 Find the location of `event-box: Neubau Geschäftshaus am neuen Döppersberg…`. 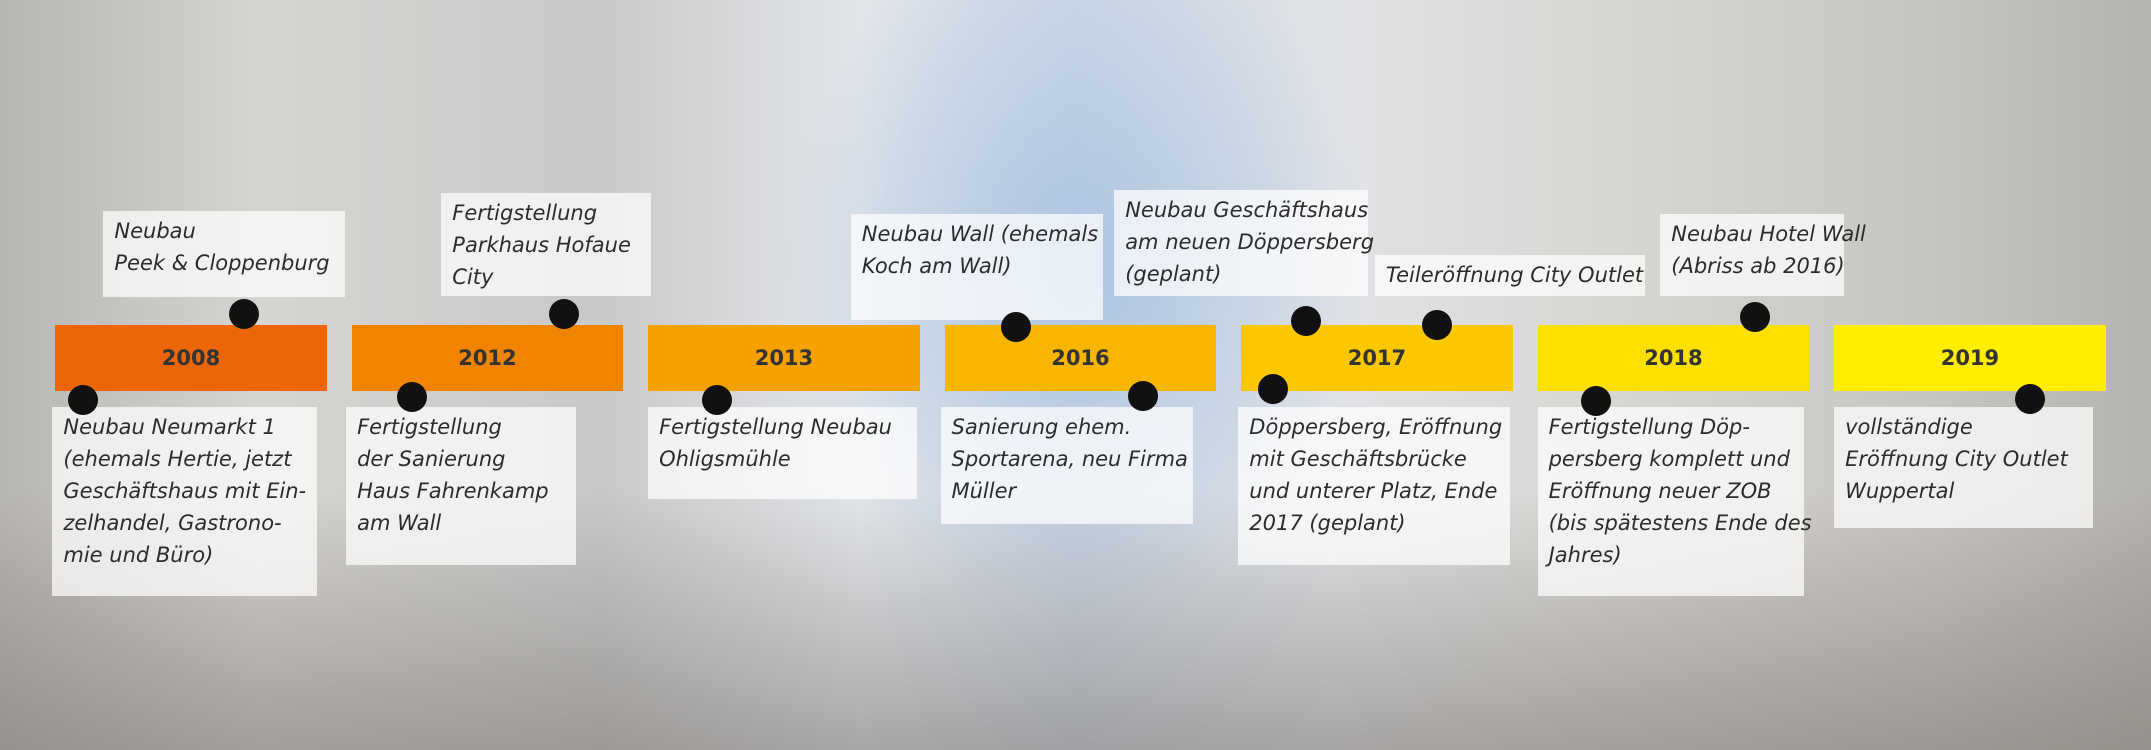

event-box: Neubau Geschäftshaus am neuen Döppersberg… is located at coordinates (1244, 243).